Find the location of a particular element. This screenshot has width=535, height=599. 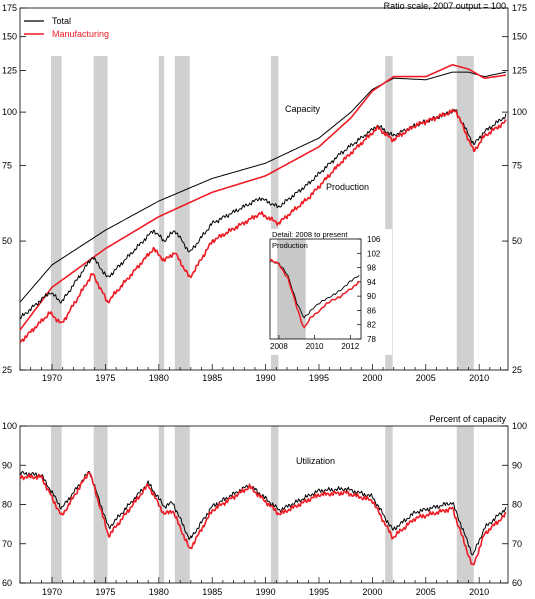

inset-y-tick-label: 98 is located at coordinates (371, 268).